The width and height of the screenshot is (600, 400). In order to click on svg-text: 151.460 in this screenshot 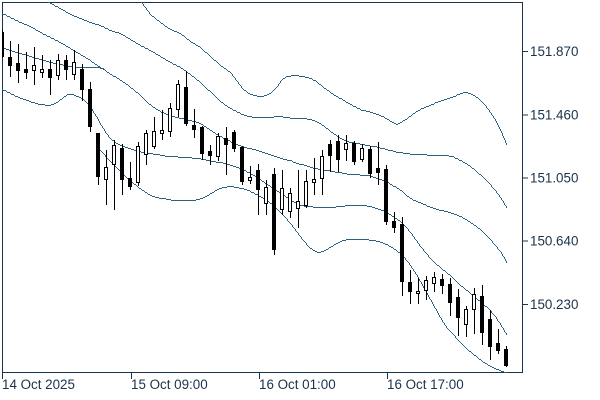, I will do `click(554, 114)`.